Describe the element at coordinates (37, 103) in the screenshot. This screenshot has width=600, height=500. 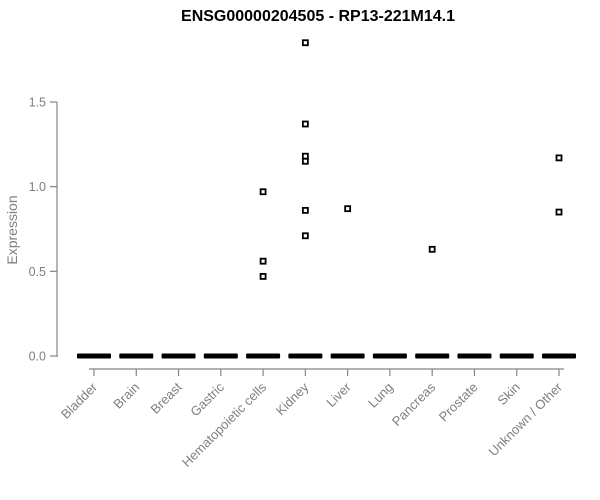
I see `y-tick-label: 1.5` at that location.